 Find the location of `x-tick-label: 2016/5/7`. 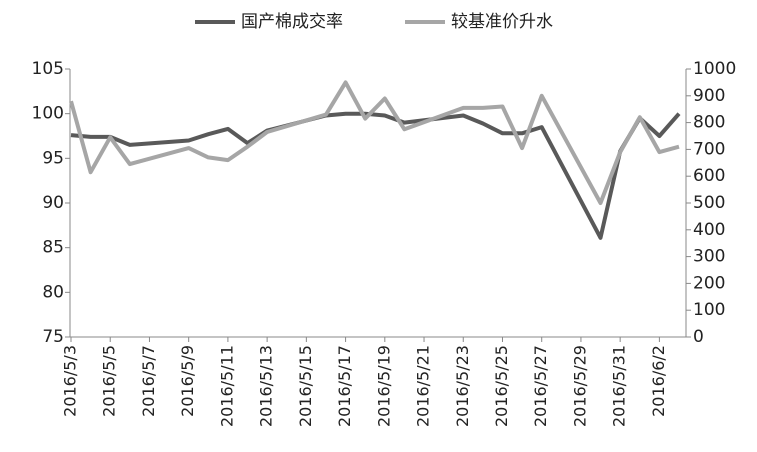

x-tick-label: 2016/5/7 is located at coordinates (148, 381).